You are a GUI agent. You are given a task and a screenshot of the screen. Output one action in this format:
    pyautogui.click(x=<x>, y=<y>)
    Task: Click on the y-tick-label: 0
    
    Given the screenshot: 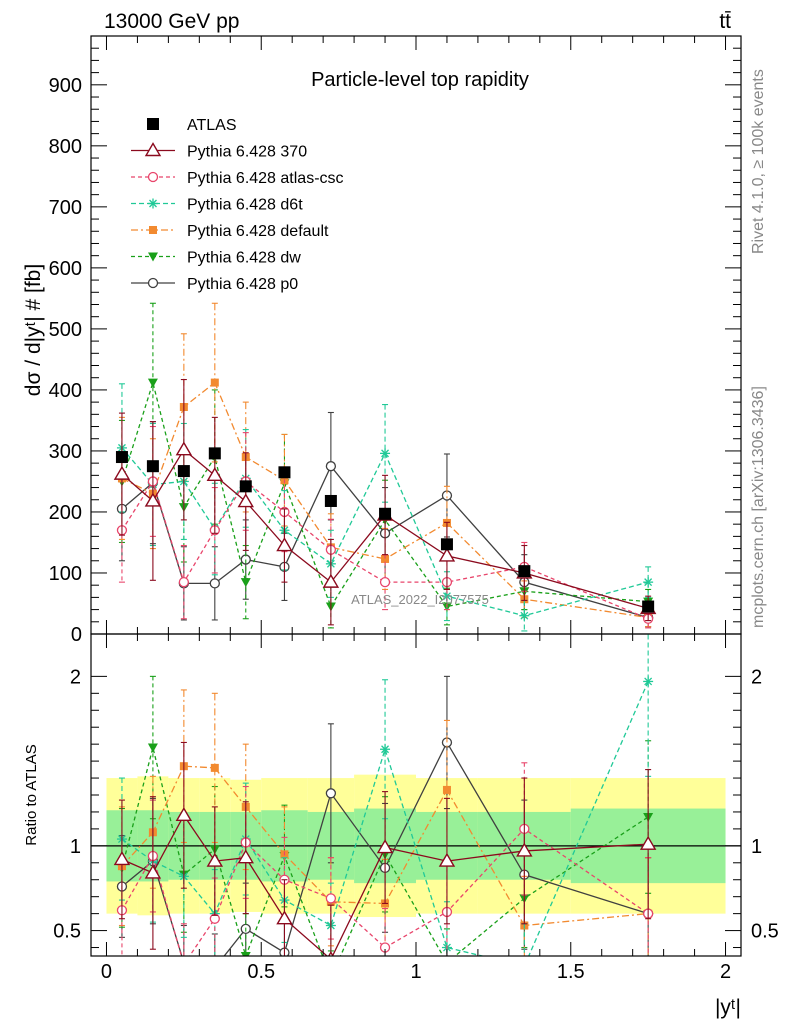 What is the action you would take?
    pyautogui.click(x=76, y=635)
    